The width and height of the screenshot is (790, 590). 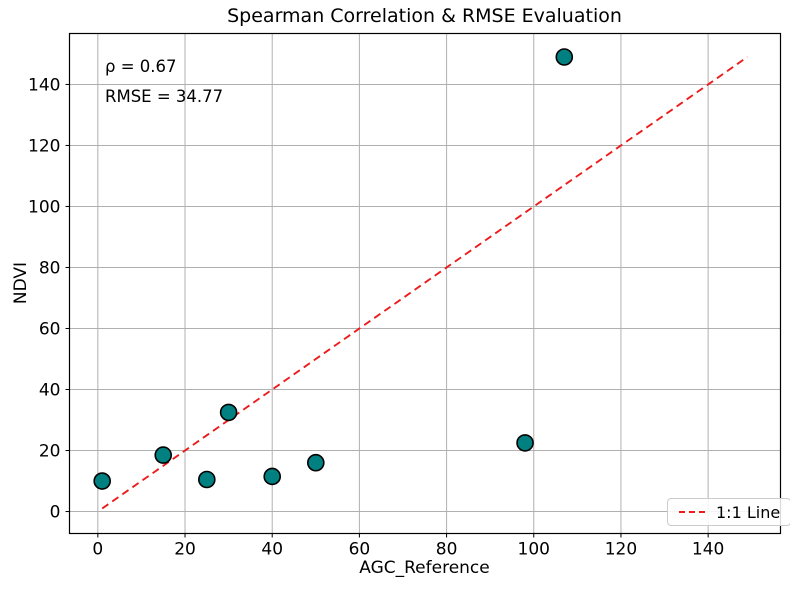 I want to click on legend-line-swatch, so click(x=693, y=512).